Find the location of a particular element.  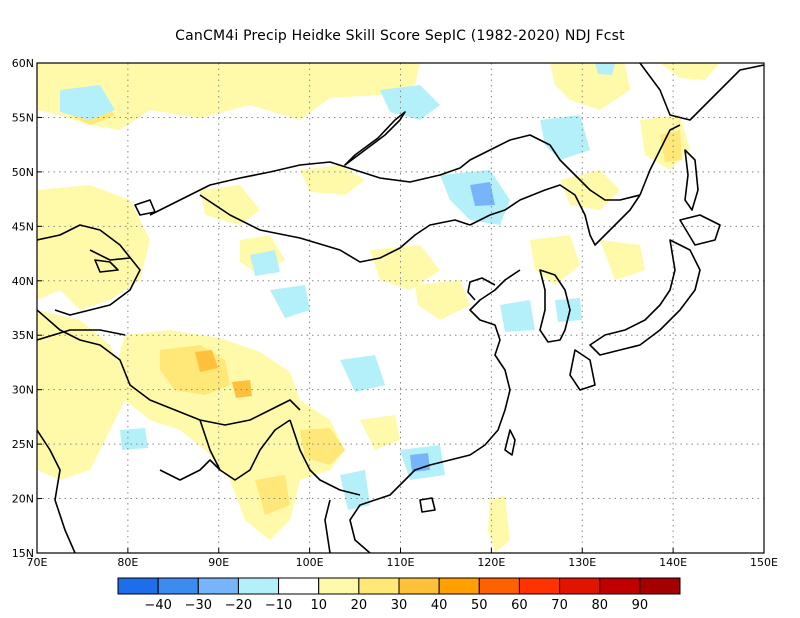

colorbar-label: −30 is located at coordinates (198, 605).